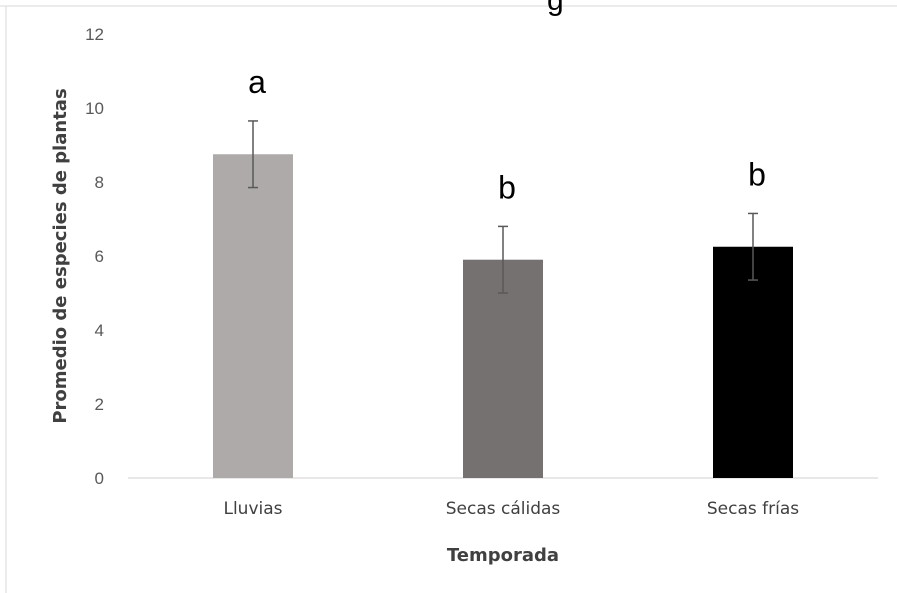 This screenshot has height=593, width=897. I want to click on y-tick-label: 6, so click(99, 256).